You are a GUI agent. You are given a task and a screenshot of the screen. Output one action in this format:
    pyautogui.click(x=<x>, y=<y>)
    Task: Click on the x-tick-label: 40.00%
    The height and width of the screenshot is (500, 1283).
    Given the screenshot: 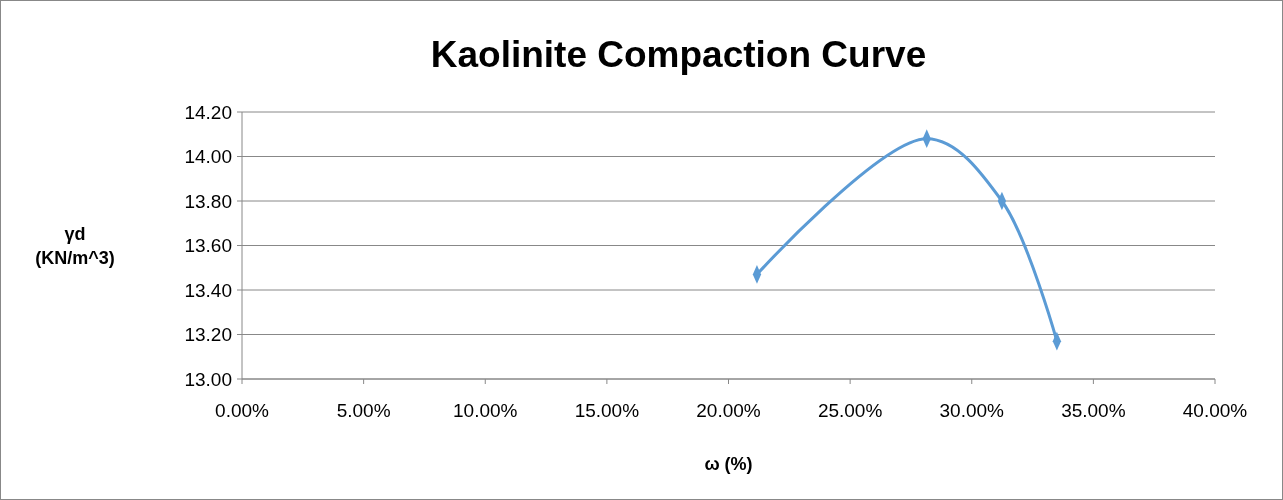 What is the action you would take?
    pyautogui.click(x=1215, y=410)
    